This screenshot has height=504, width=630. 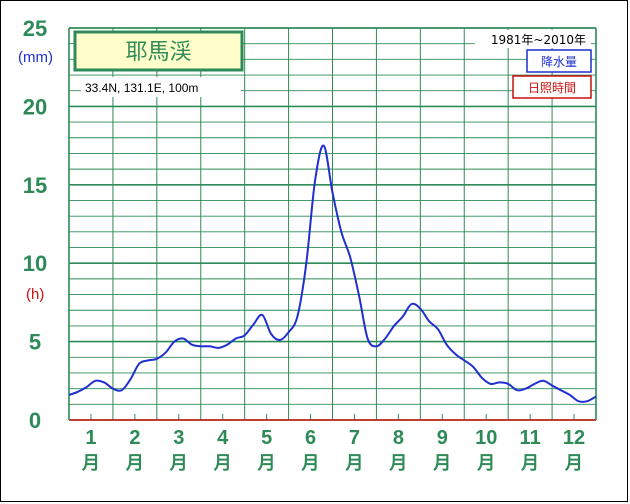 I want to click on station-coords: 33.4N, 131.1E, 100m, so click(x=141, y=88).